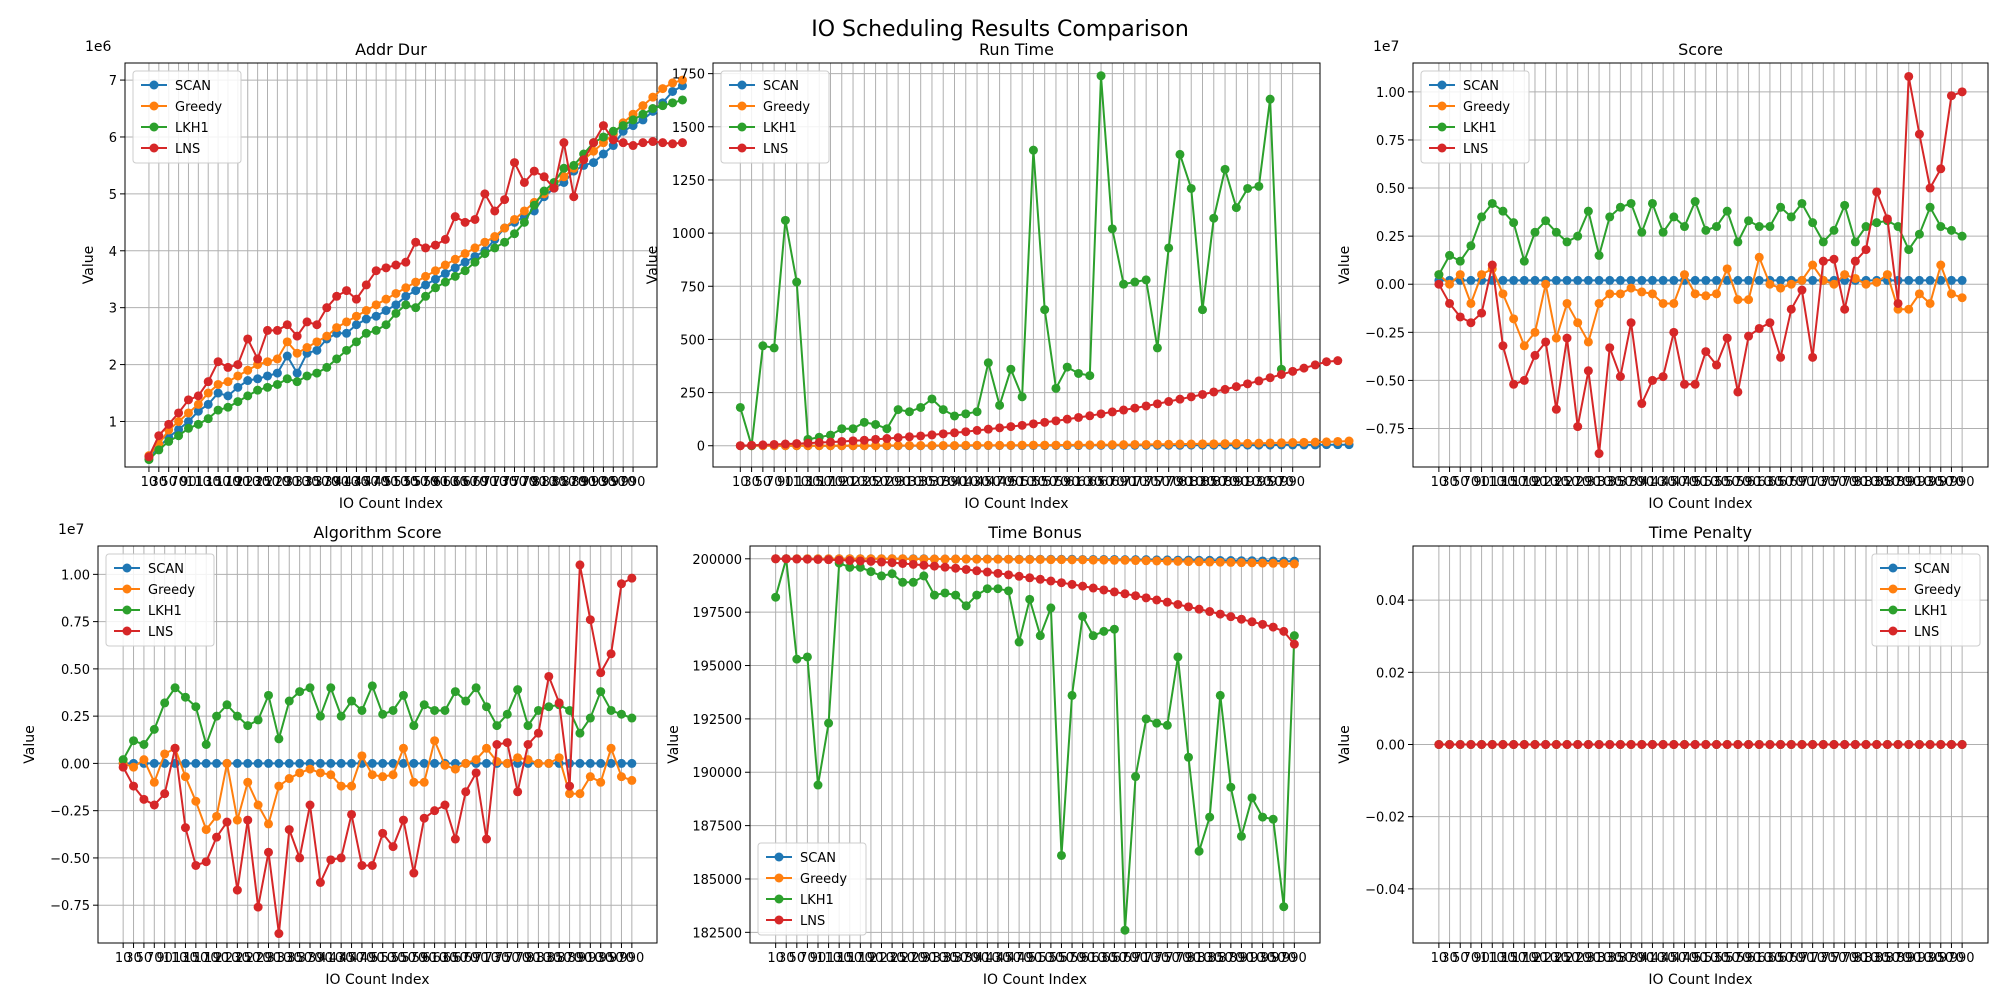 This screenshot has height=1000, width=2000. What do you see at coordinates (1705, 482) in the screenshot?
I see `x-tick-label: 510` at bounding box center [1705, 482].